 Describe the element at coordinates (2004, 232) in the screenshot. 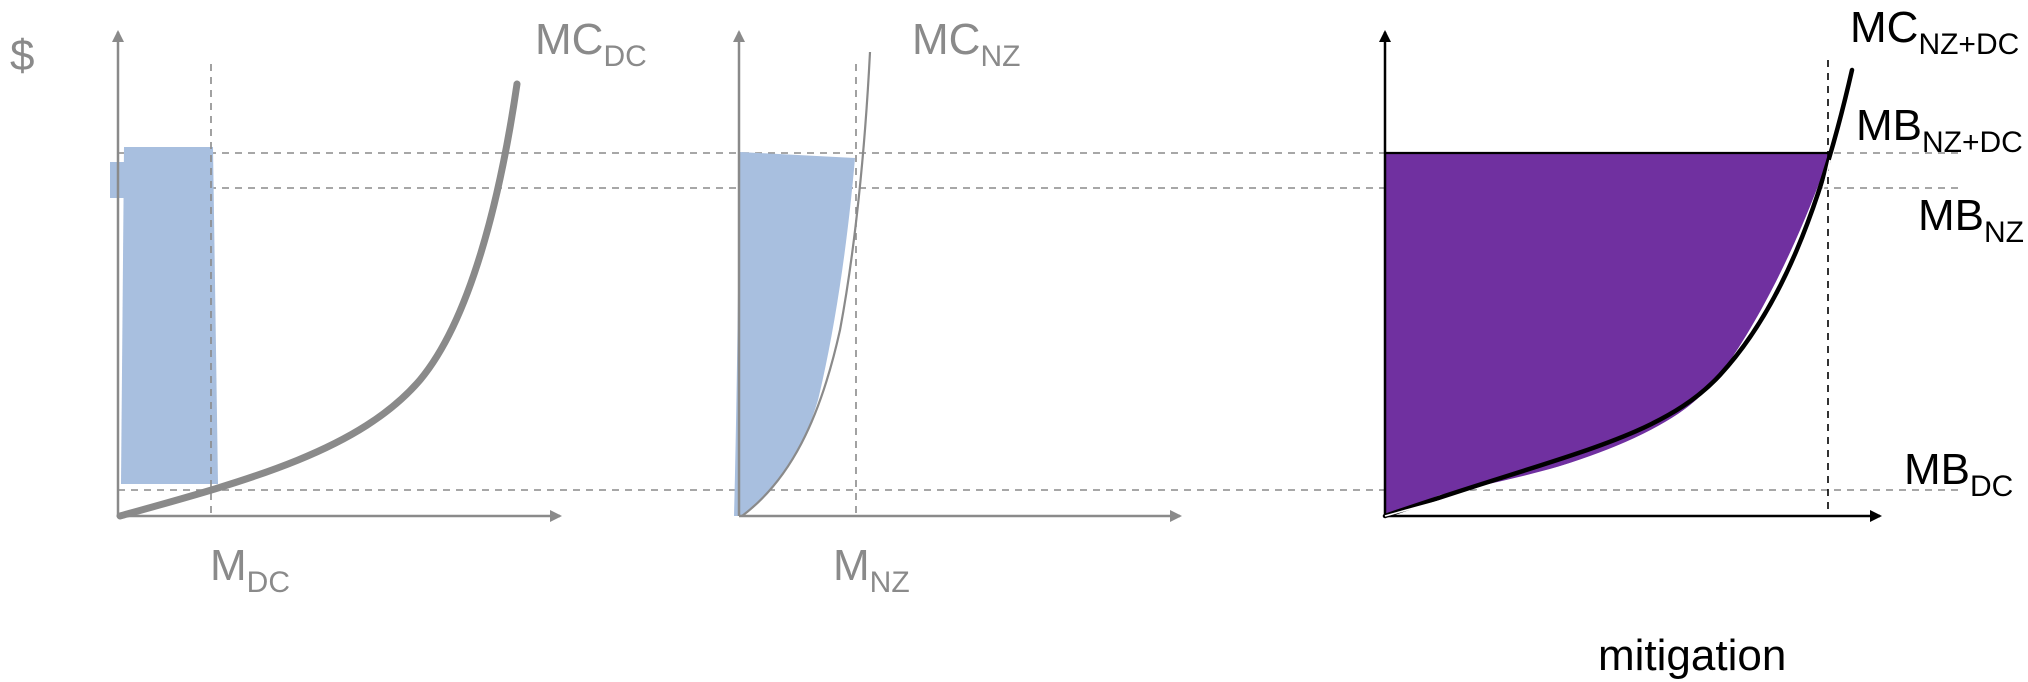

I see `mb-nz-label-sub: NZ` at that location.